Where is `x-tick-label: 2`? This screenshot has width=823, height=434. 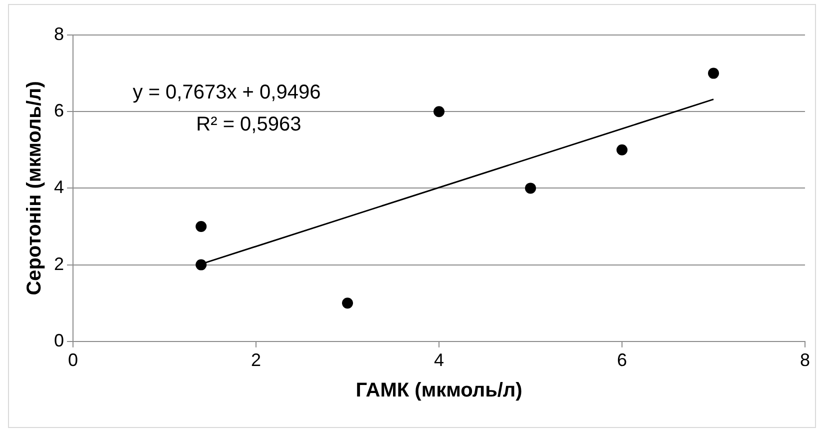 x-tick-label: 2 is located at coordinates (256, 360).